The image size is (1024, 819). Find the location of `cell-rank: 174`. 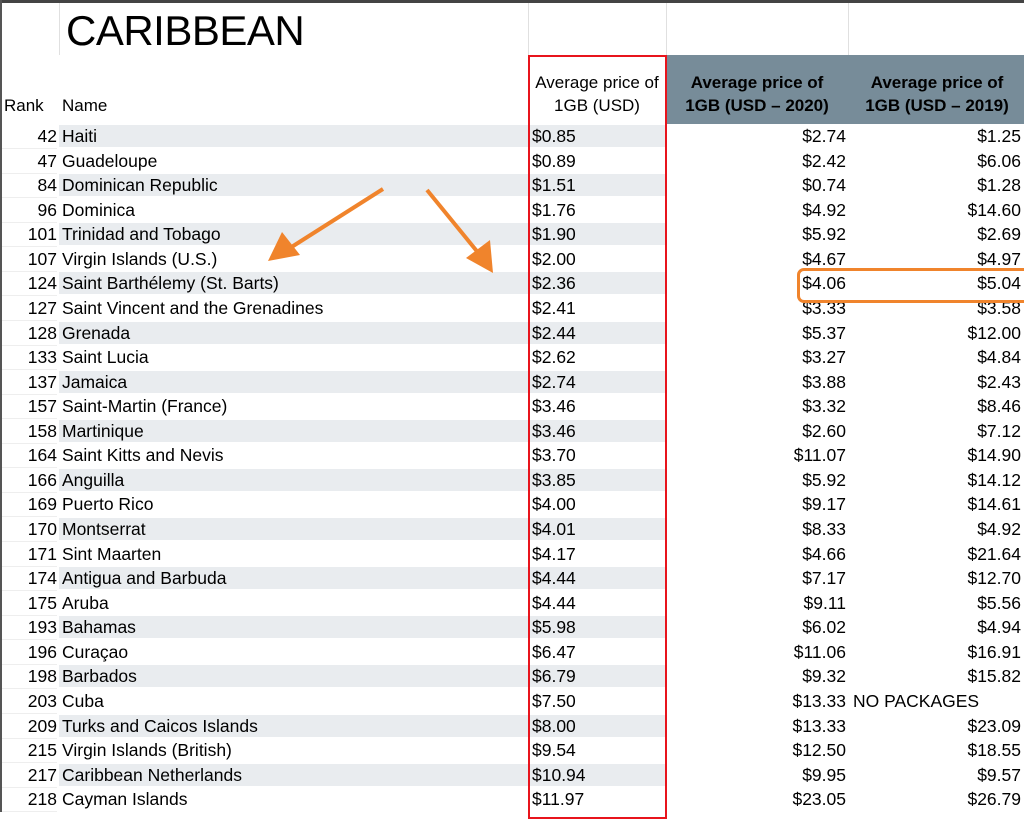

cell-rank: 174 is located at coordinates (29, 579).